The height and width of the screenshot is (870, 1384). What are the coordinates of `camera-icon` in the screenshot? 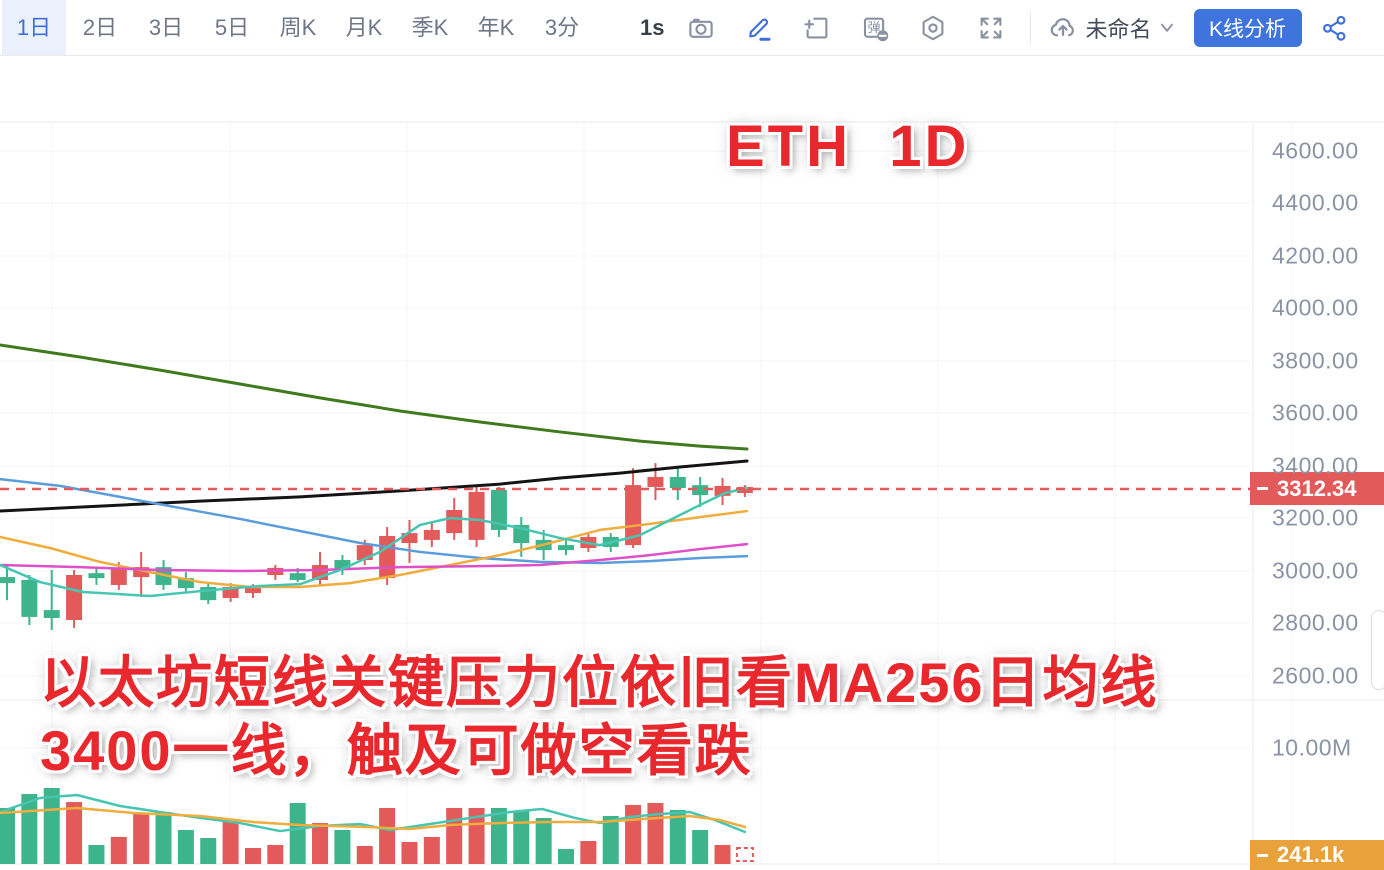 It's located at (701, 28).